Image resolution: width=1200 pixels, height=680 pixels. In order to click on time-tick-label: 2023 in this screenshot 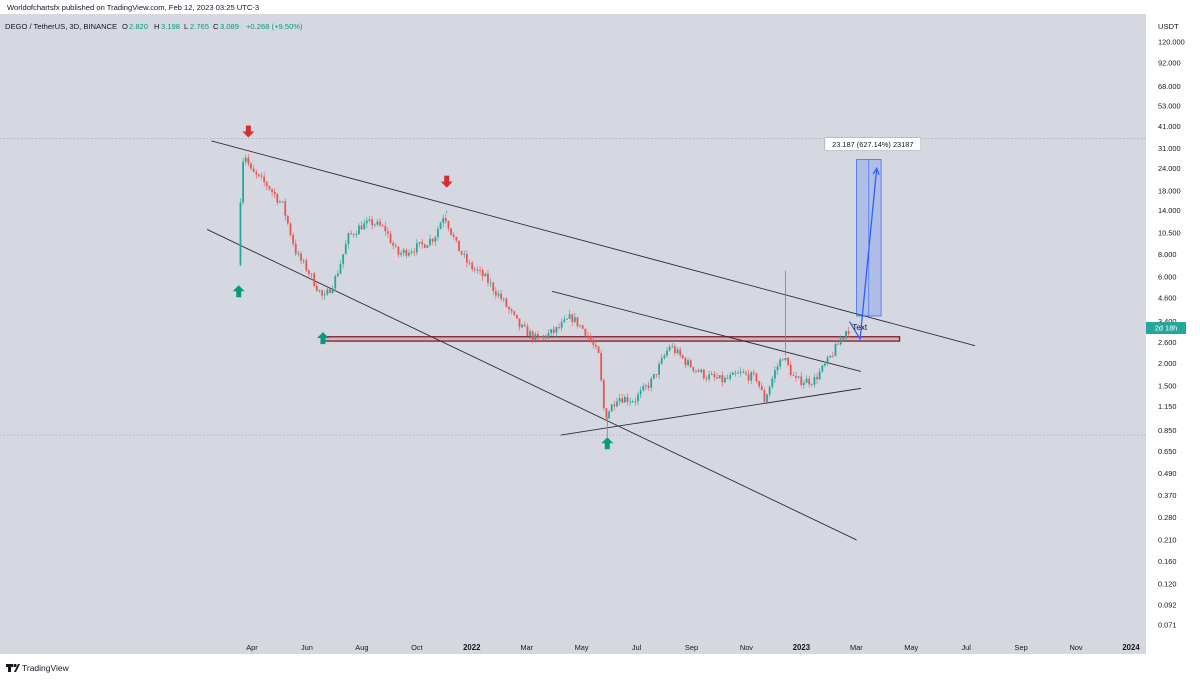, I will do `click(802, 647)`.